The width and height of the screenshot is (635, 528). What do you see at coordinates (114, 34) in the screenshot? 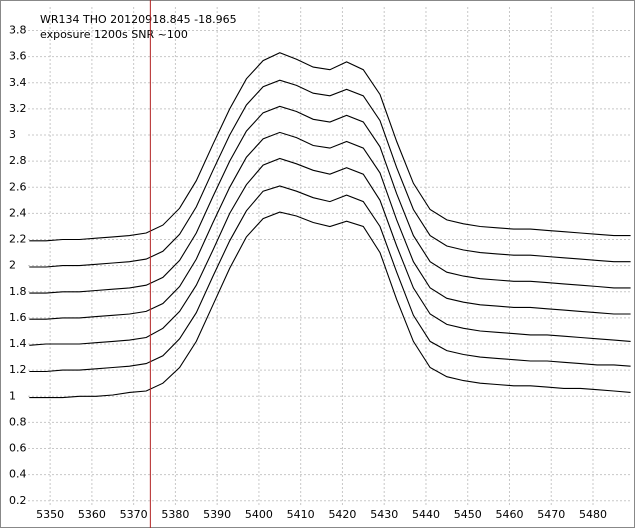
I see `annotation: exposure 1200s SNR ~100` at bounding box center [114, 34].